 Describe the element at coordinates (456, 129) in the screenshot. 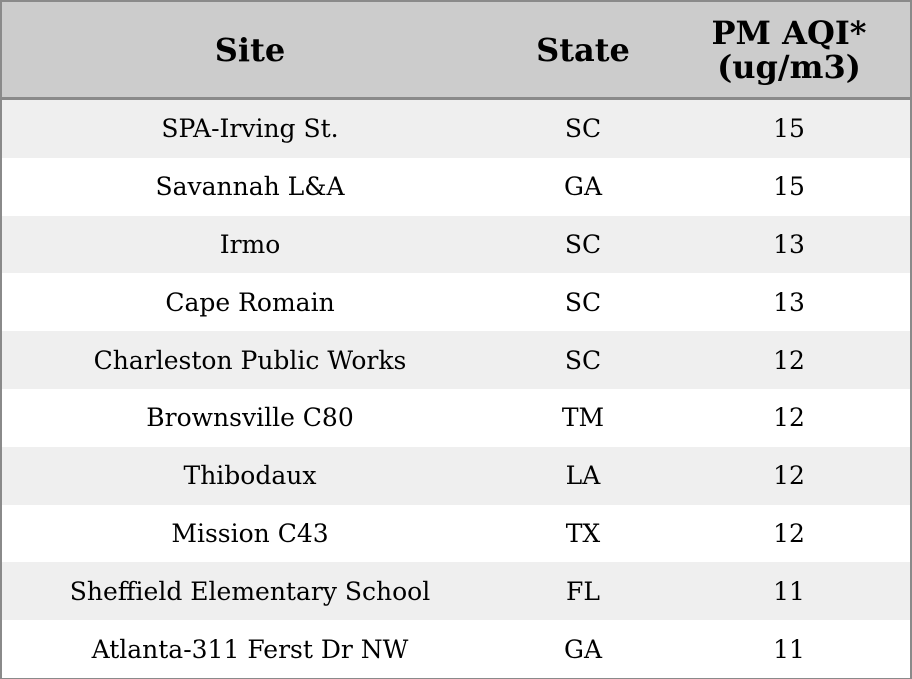

I see `table-row: SPA-Irving St. SC 15` at that location.